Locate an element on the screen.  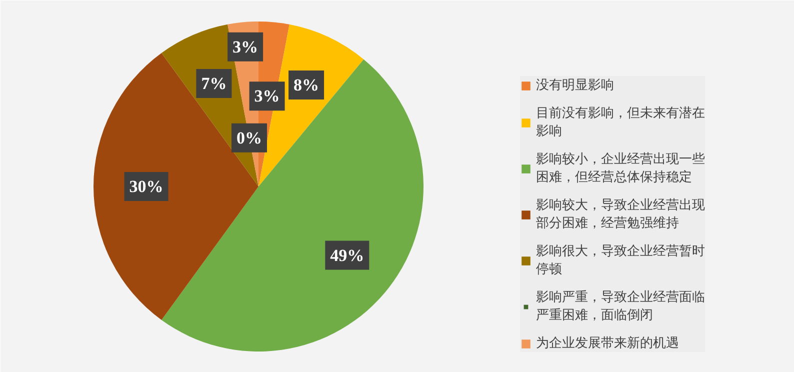
legend-label: 影响较小，企业经营出现一些困难，但经营总体保持稳定 is located at coordinates (620, 168).